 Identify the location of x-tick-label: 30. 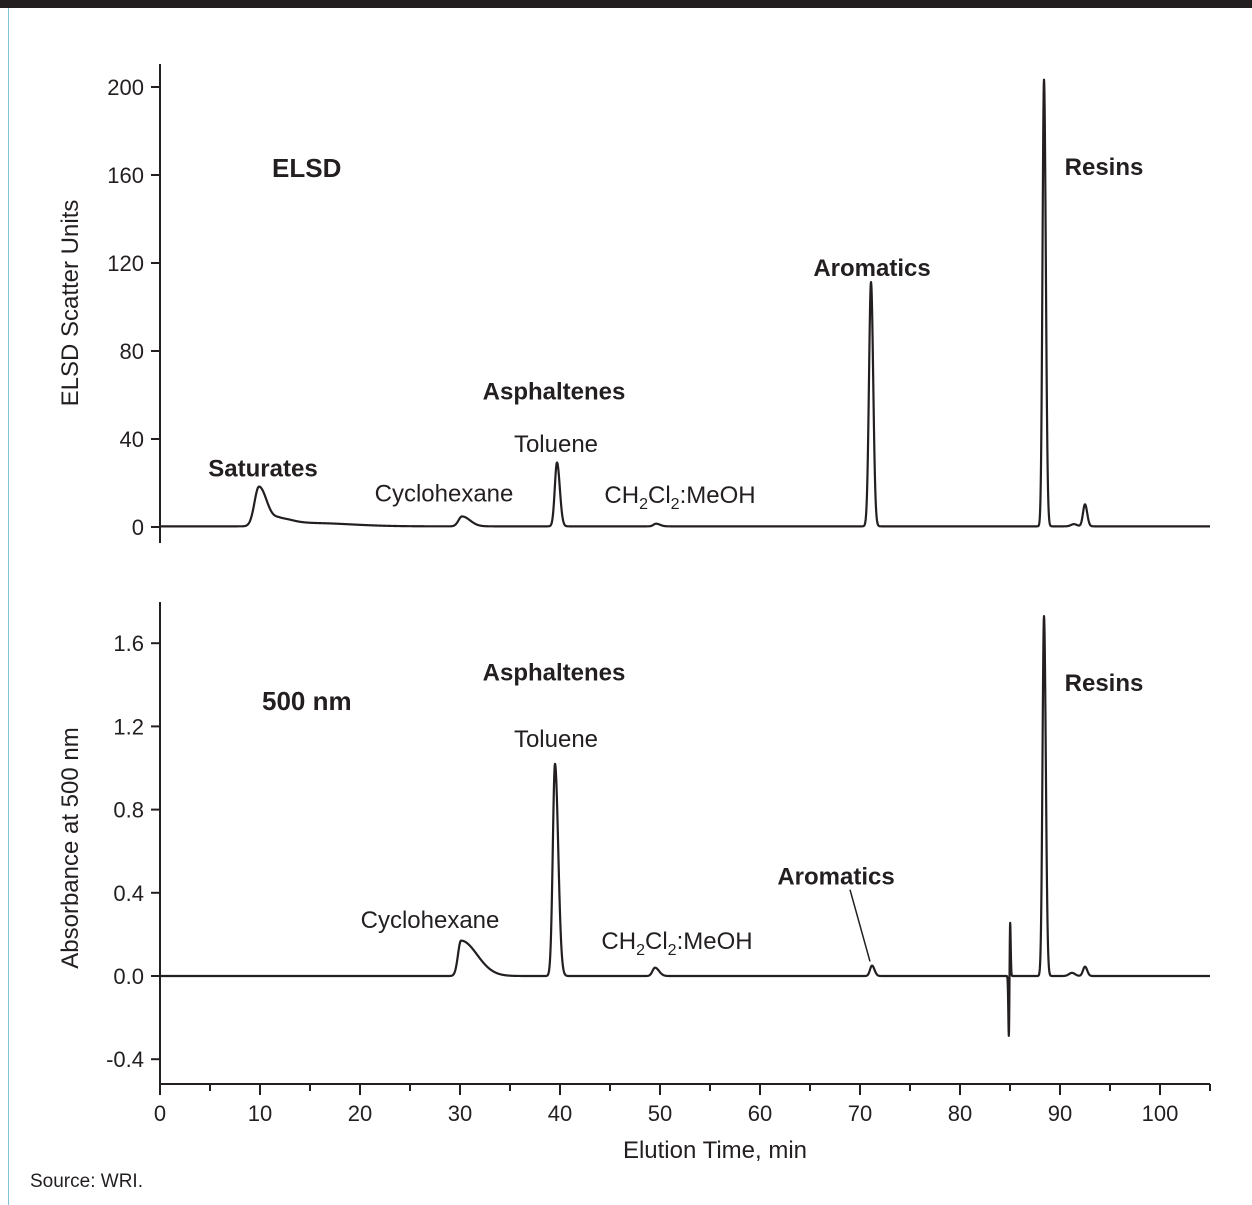
(460, 1113).